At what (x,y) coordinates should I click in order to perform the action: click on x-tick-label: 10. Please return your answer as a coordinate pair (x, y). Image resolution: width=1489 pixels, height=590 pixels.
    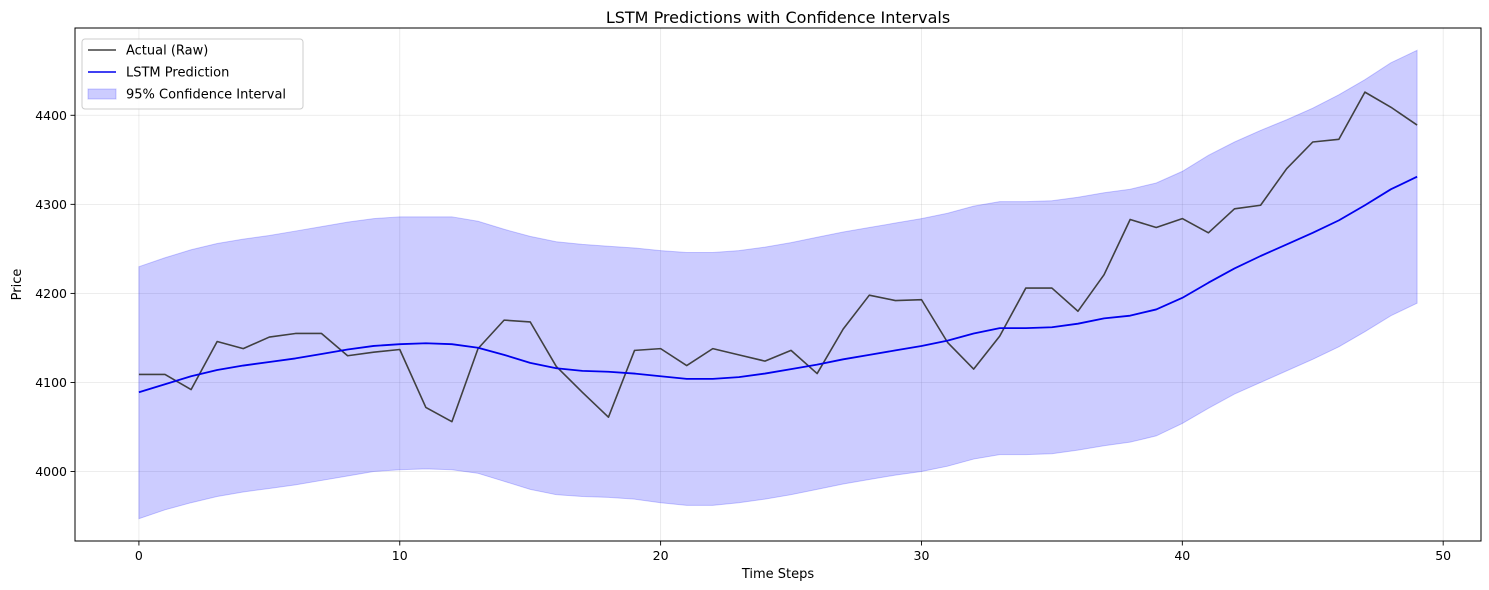
    Looking at the image, I should click on (400, 555).